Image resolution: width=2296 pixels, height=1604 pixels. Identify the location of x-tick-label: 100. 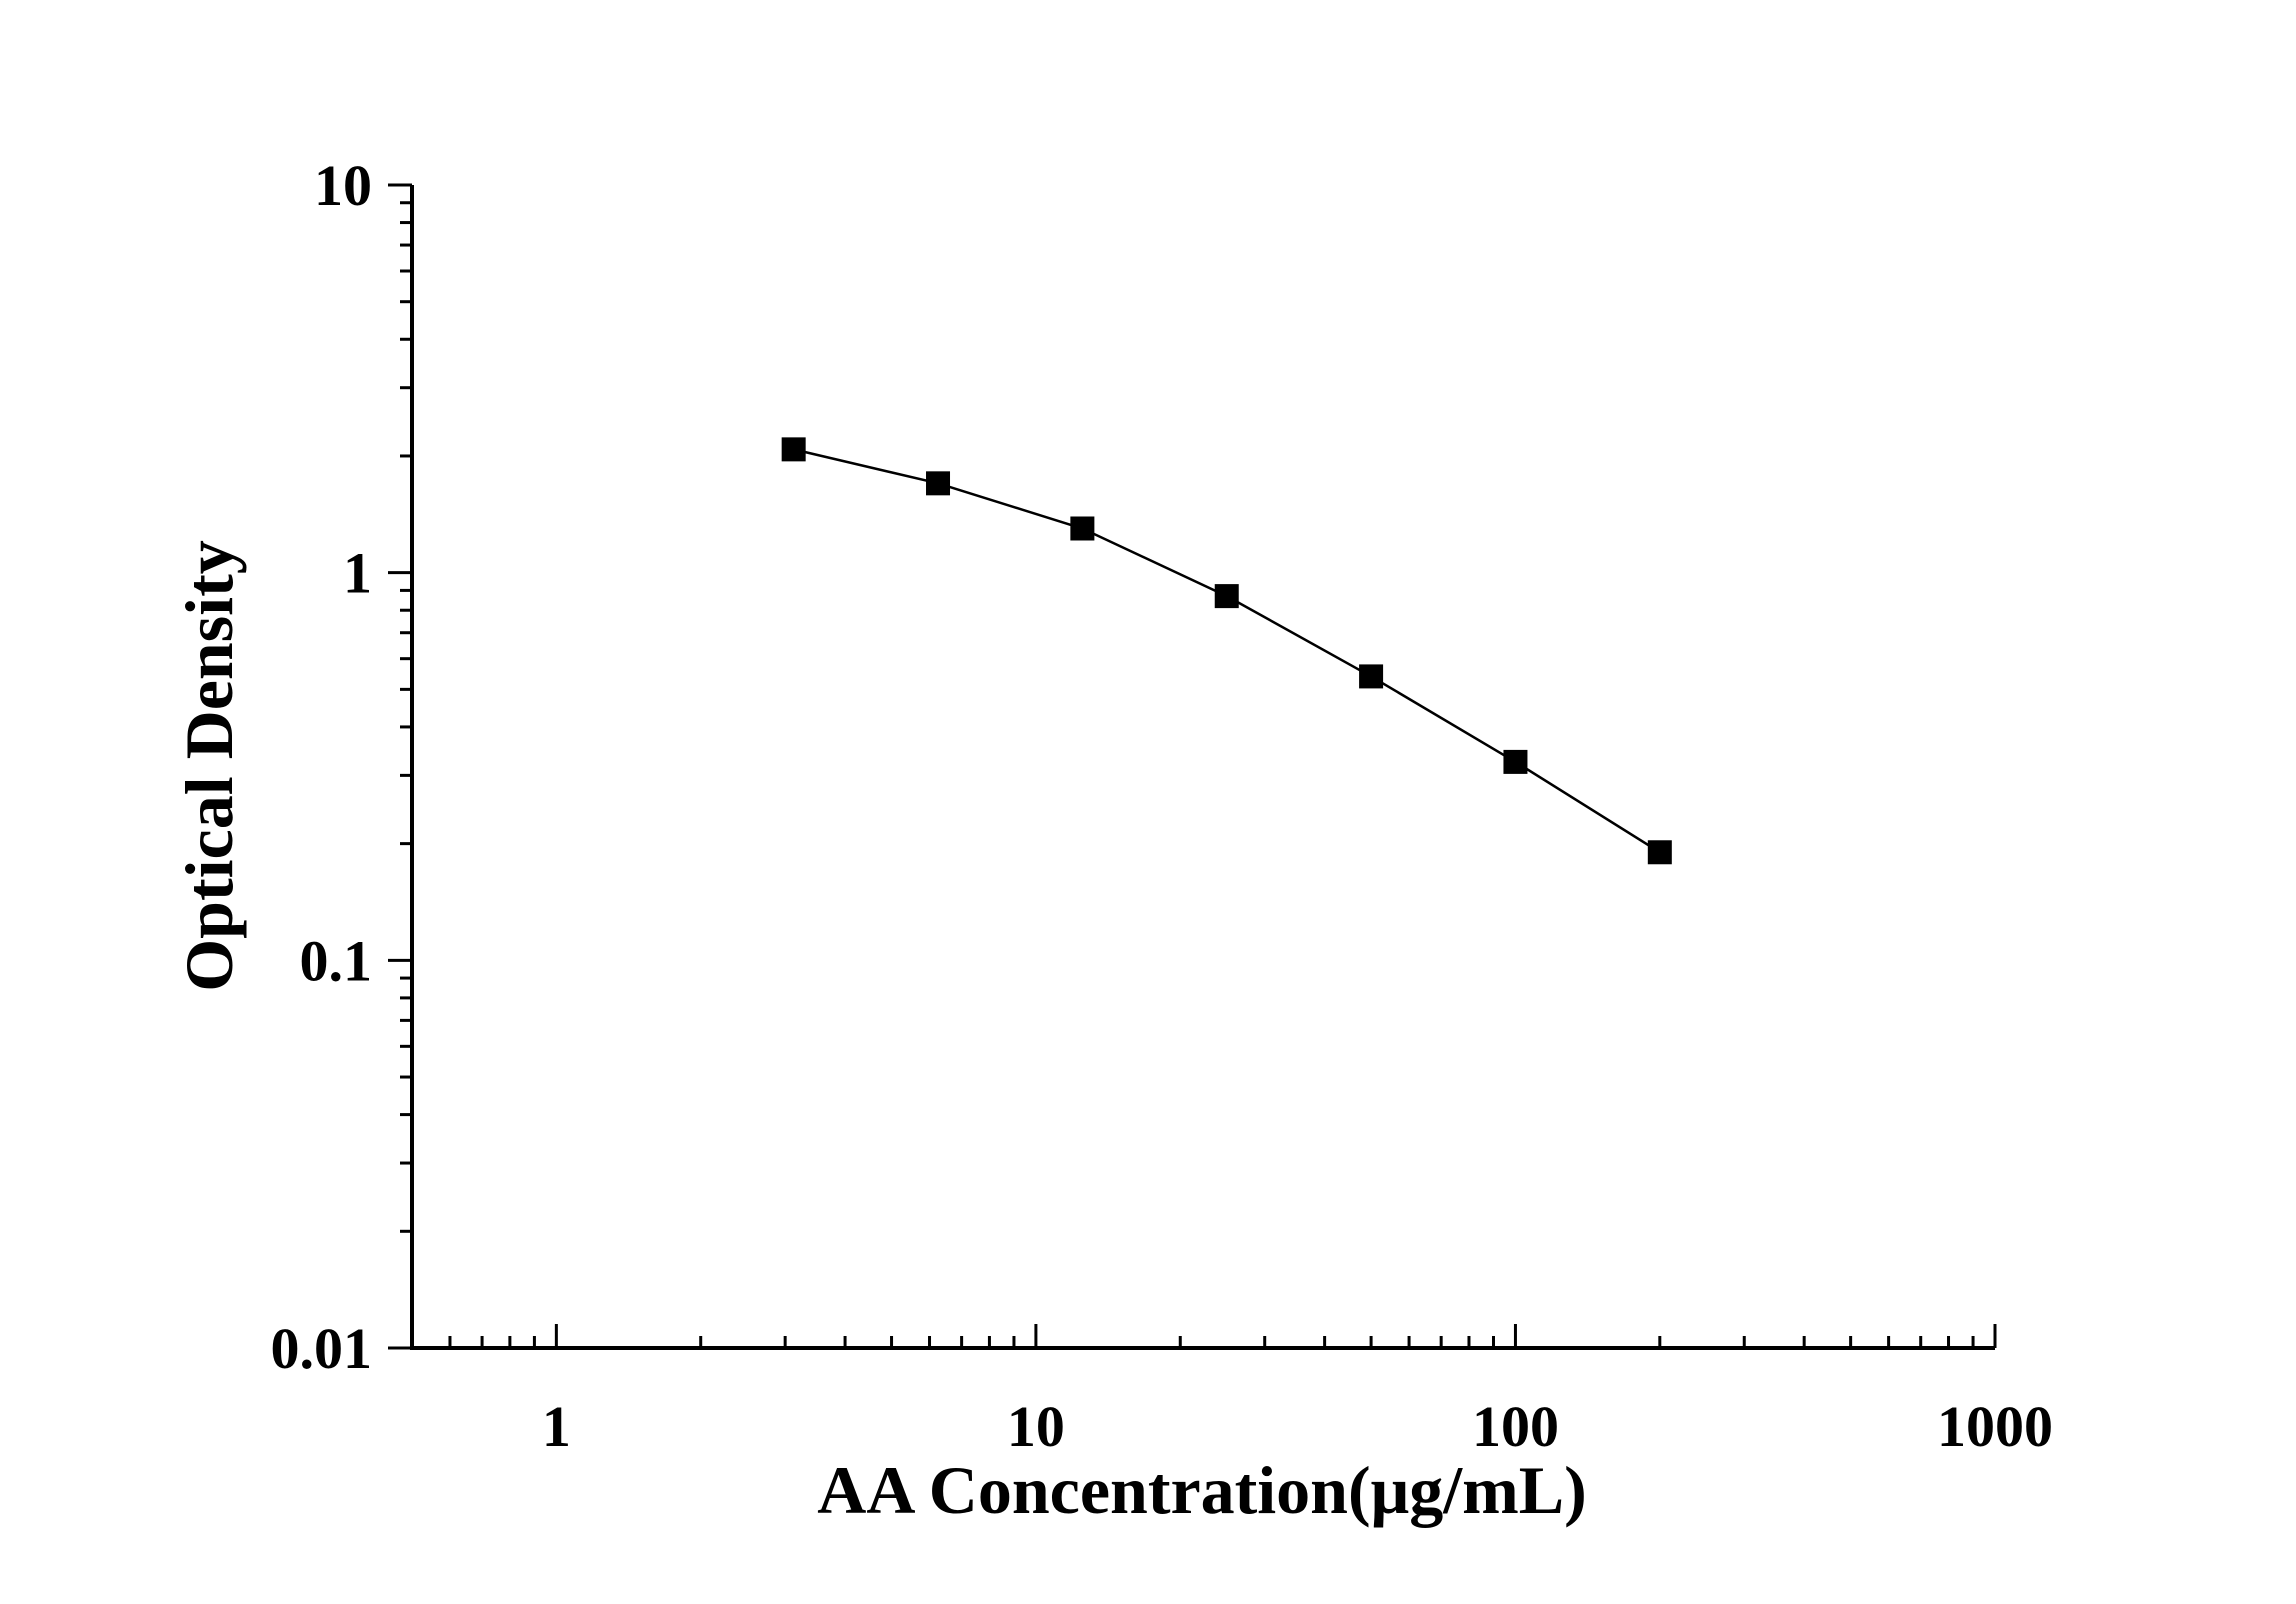
(1515, 1426).